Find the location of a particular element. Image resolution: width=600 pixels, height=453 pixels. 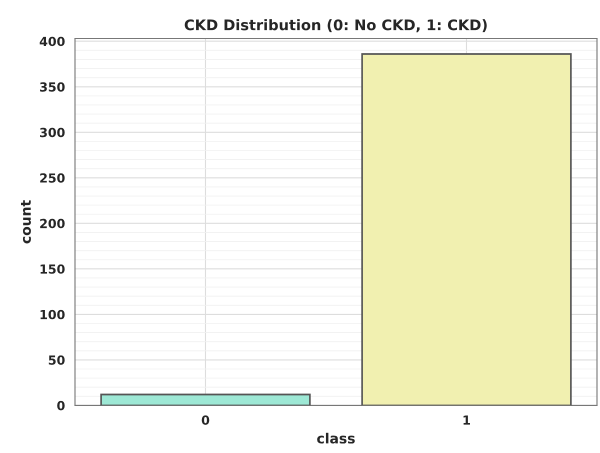

x-tick-label: 1 is located at coordinates (467, 420).